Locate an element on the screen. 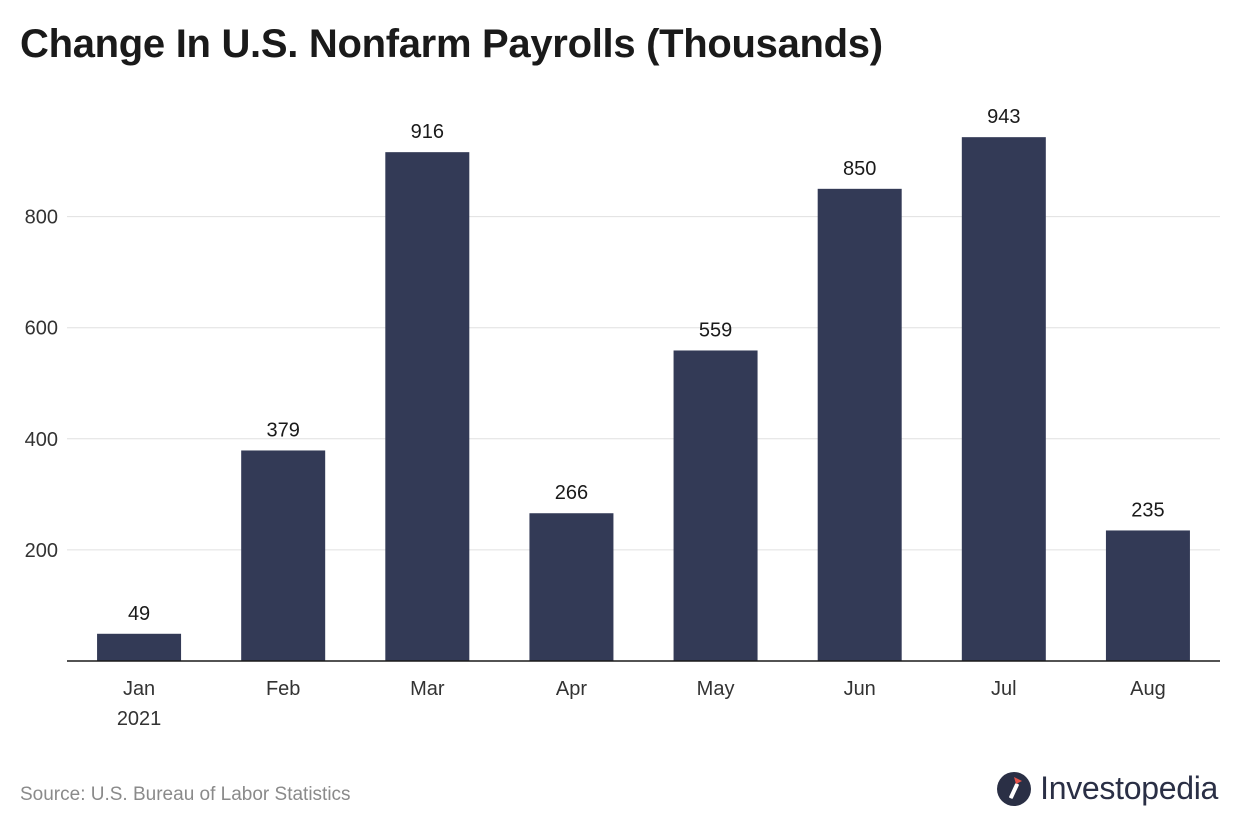 The height and width of the screenshot is (840, 1240). data-label: 916 is located at coordinates (427, 132).